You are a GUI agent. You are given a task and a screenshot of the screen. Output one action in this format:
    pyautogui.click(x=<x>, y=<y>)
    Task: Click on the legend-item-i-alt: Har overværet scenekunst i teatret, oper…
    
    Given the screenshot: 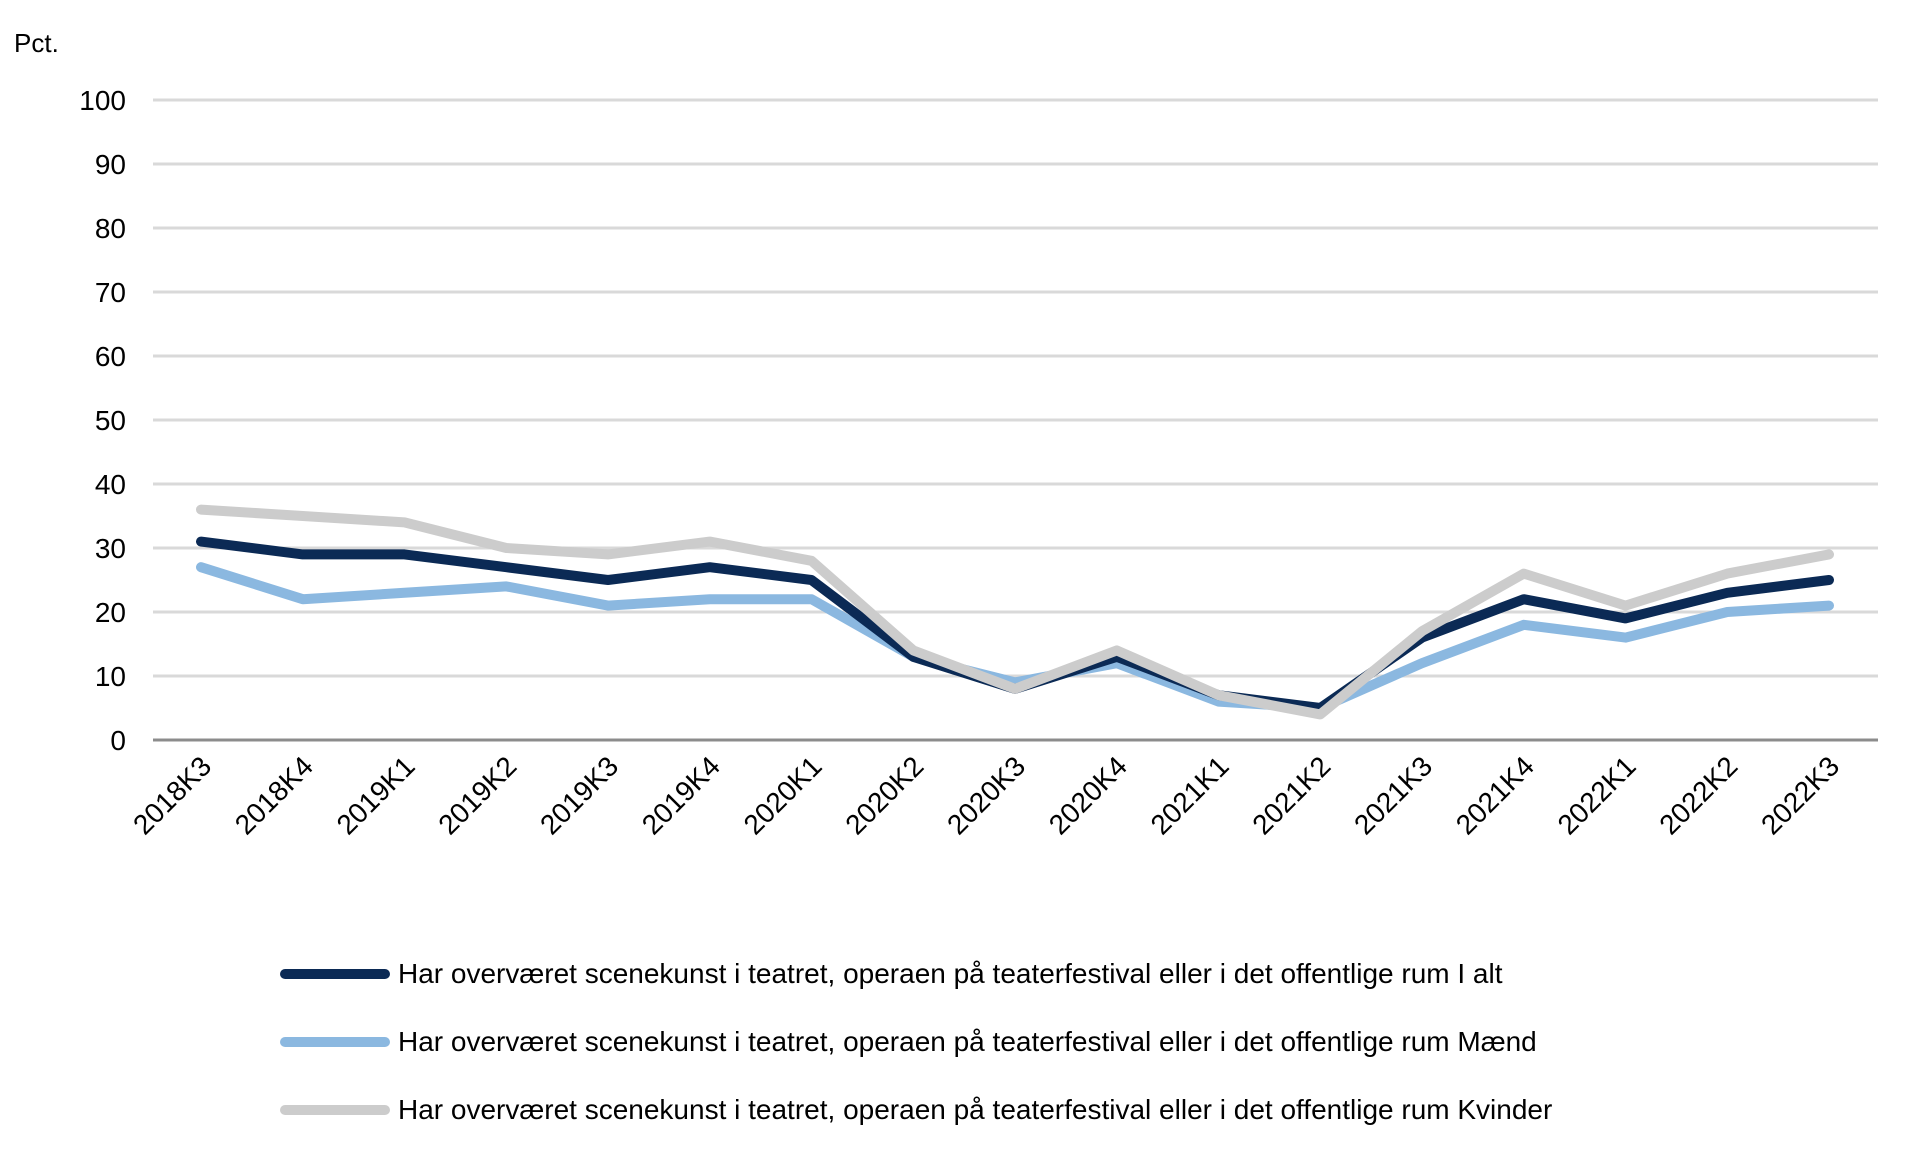 What is the action you would take?
    pyautogui.click(x=916, y=974)
    